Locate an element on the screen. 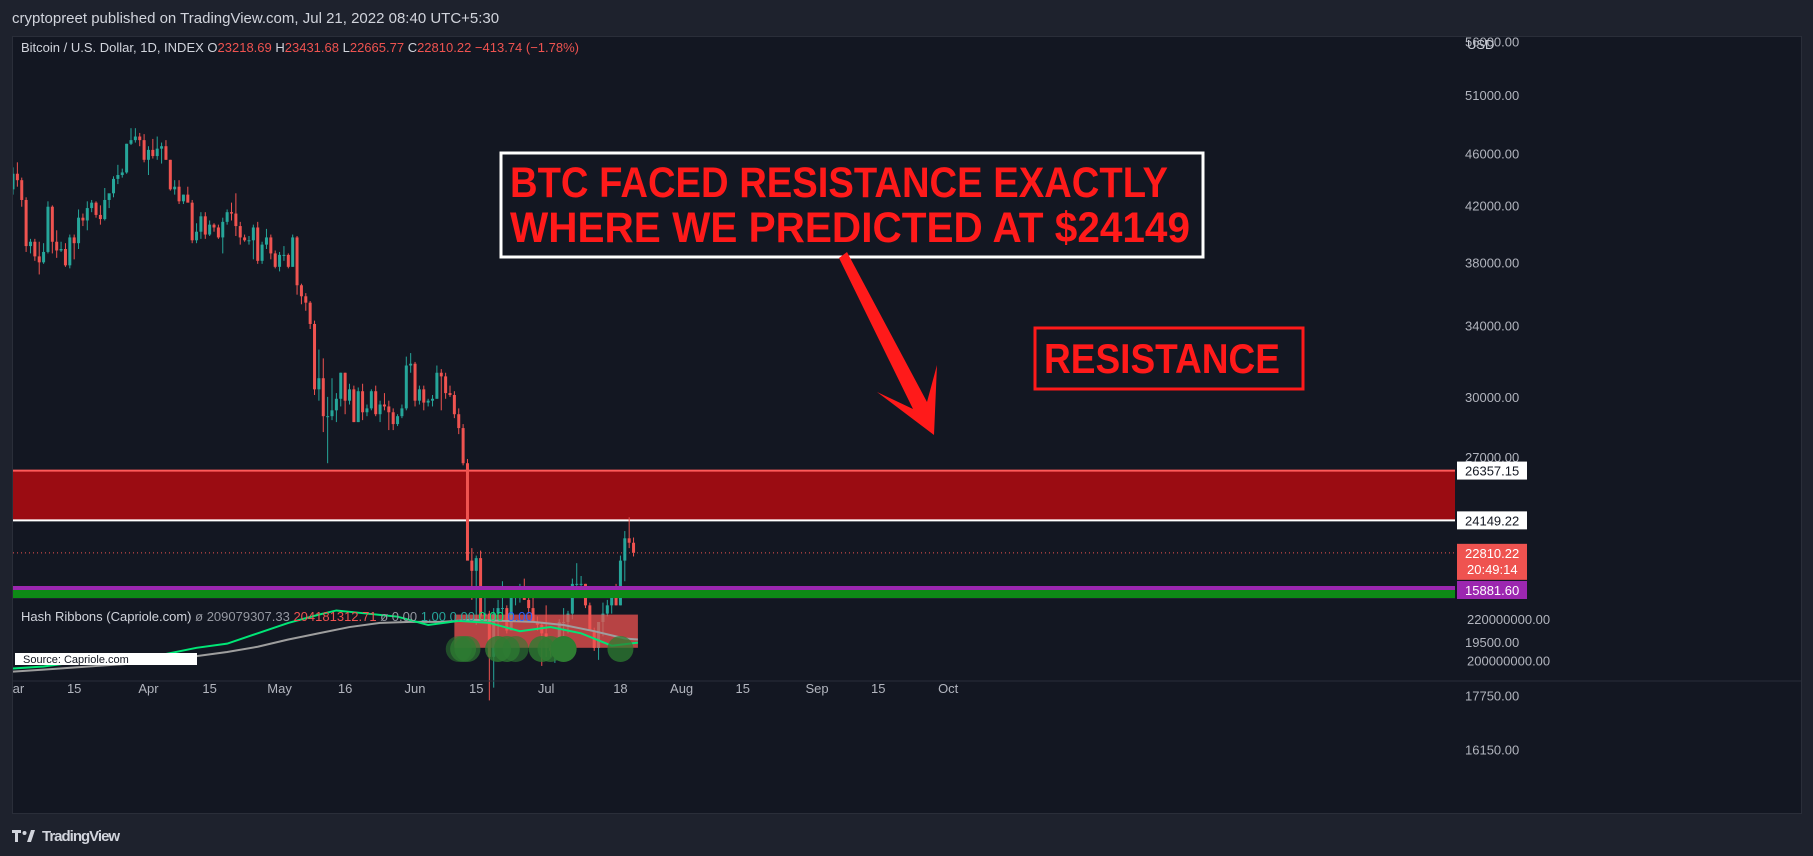  legend-part: H is located at coordinates (279, 47).